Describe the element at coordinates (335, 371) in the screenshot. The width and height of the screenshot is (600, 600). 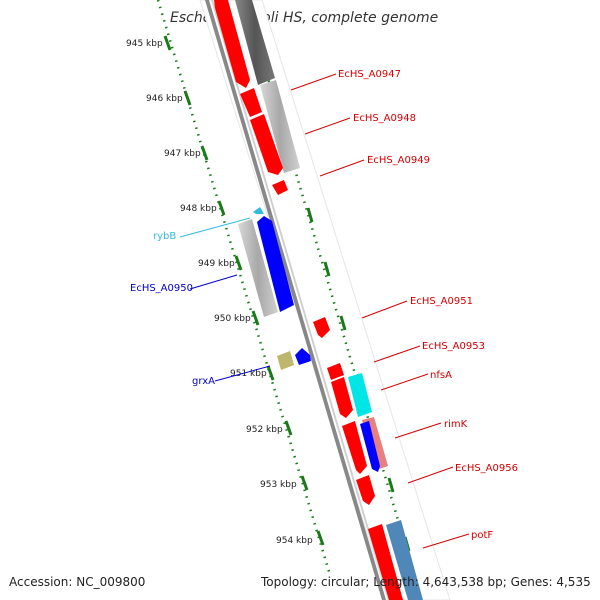
I see `gene-feature-EcHS_A0953` at that location.